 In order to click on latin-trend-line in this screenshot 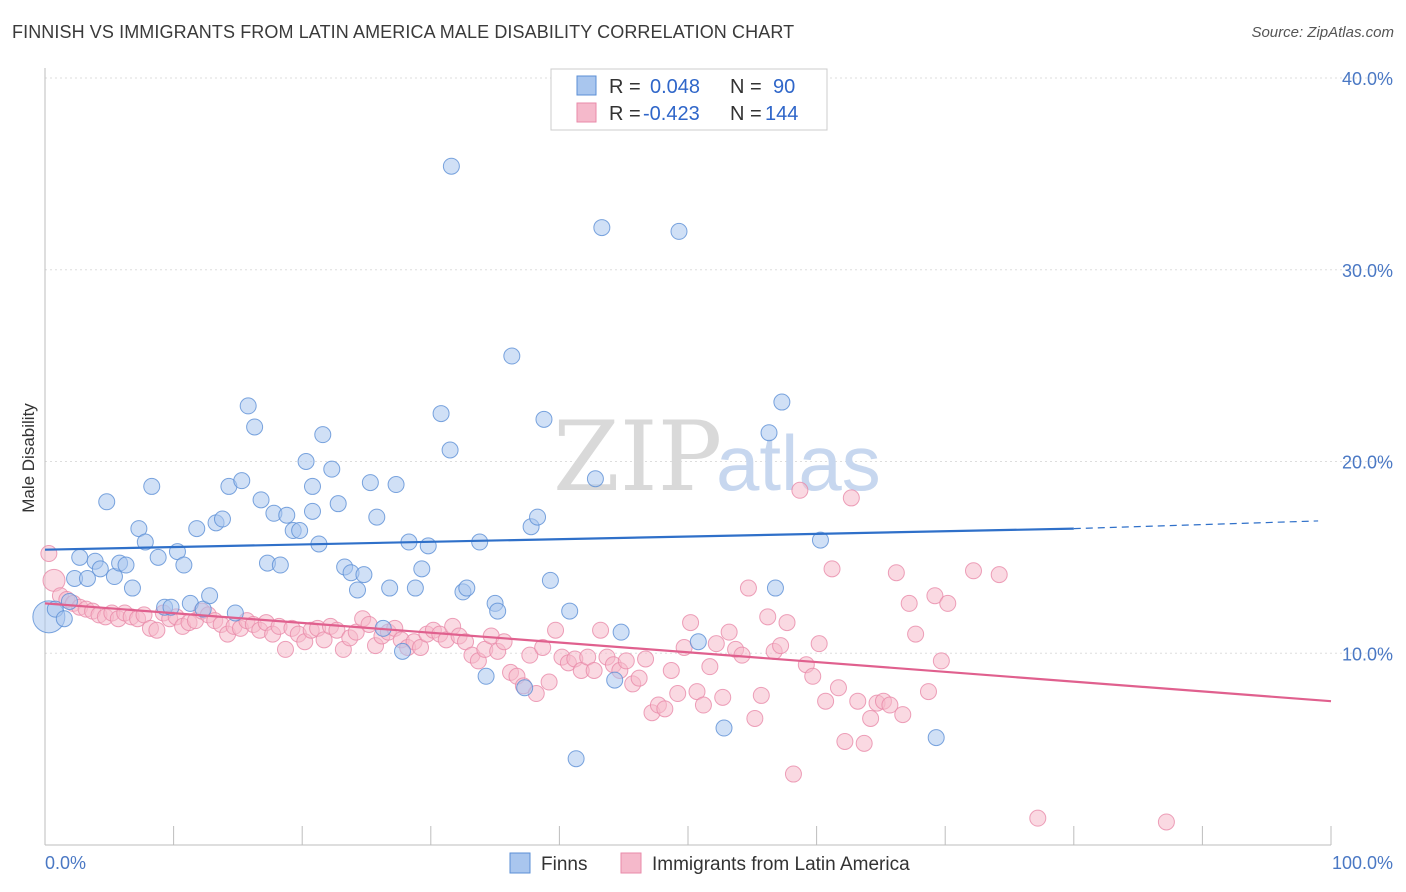, I will do `click(688, 652)`.